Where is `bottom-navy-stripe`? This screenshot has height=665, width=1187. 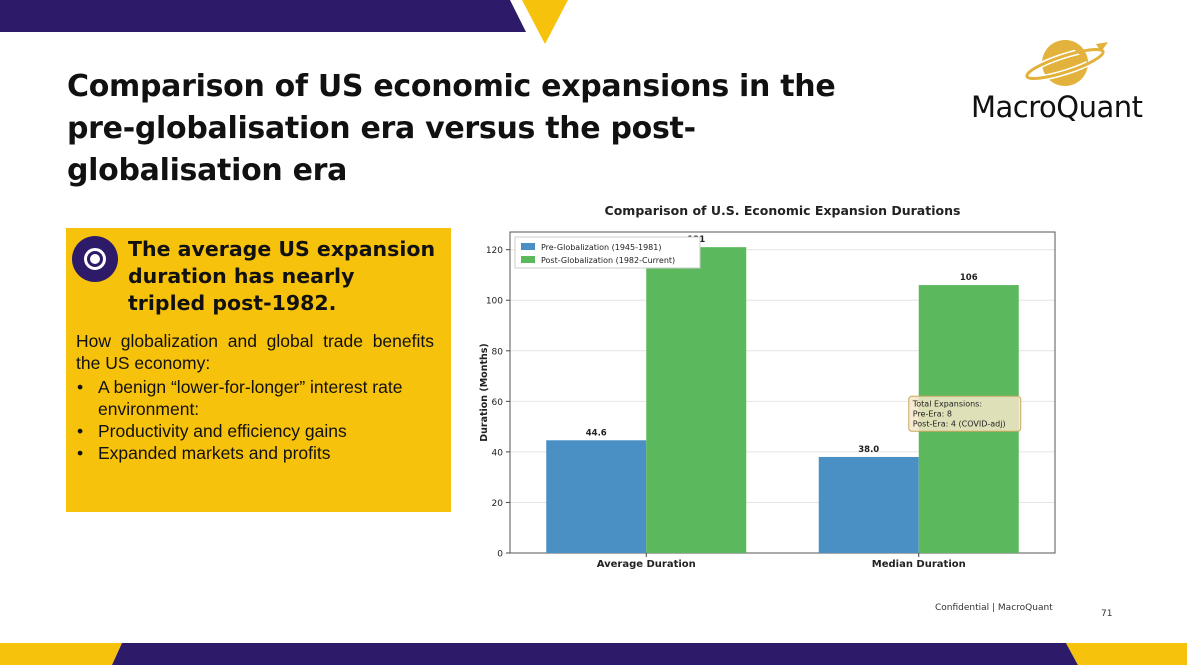 bottom-navy-stripe is located at coordinates (595, 654).